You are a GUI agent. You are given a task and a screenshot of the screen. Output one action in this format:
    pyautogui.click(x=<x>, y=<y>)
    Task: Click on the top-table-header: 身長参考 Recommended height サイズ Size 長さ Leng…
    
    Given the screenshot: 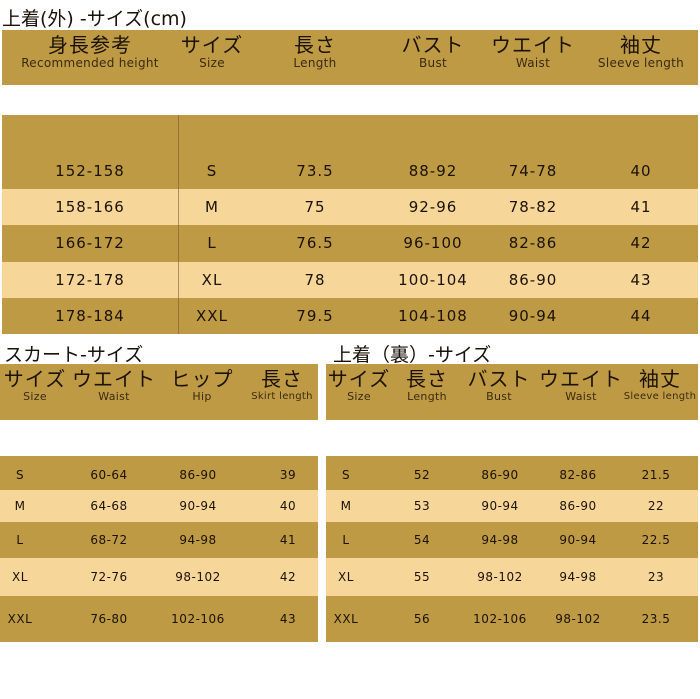 What is the action you would take?
    pyautogui.click(x=350, y=57)
    